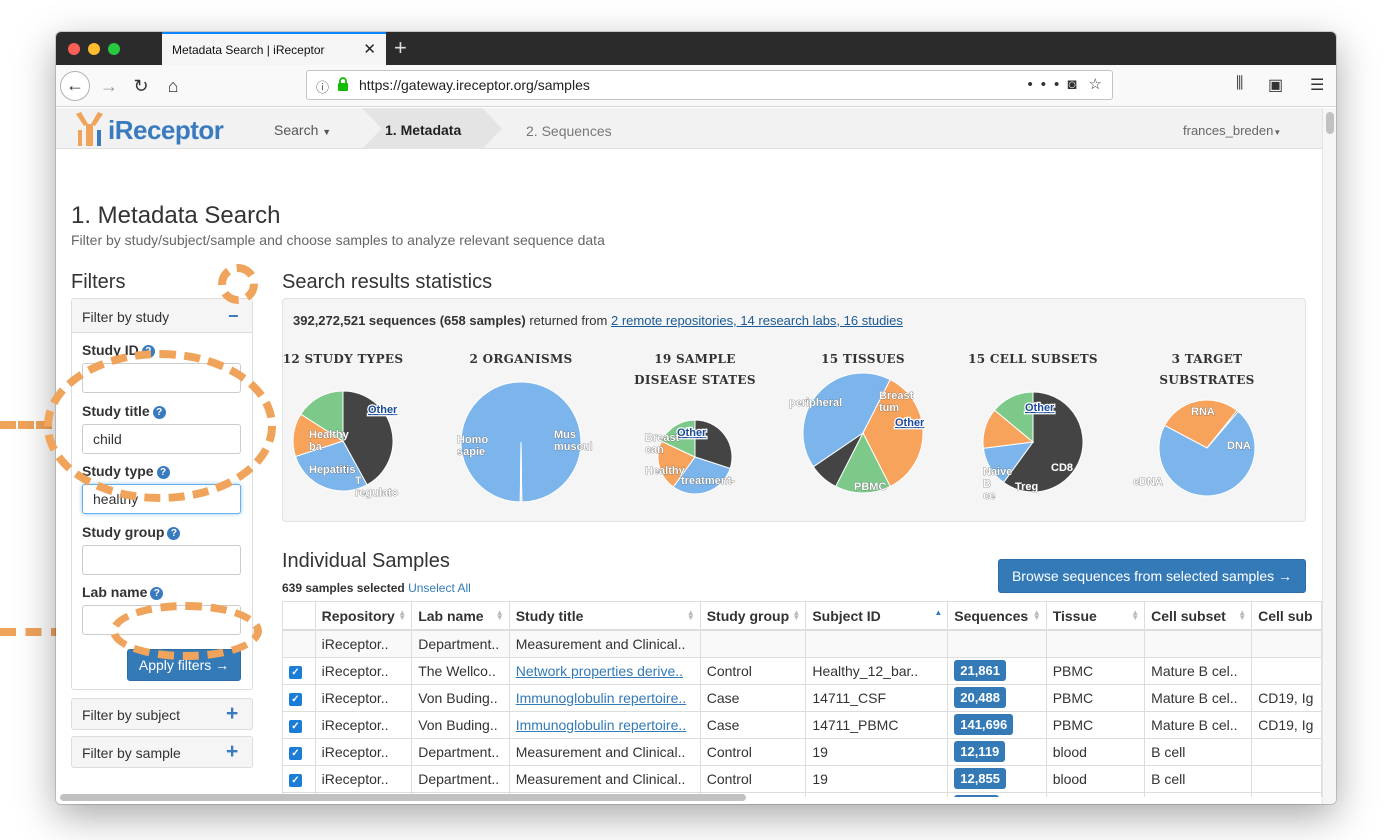  I want to click on expand-plus-icon: +, so click(232, 713).